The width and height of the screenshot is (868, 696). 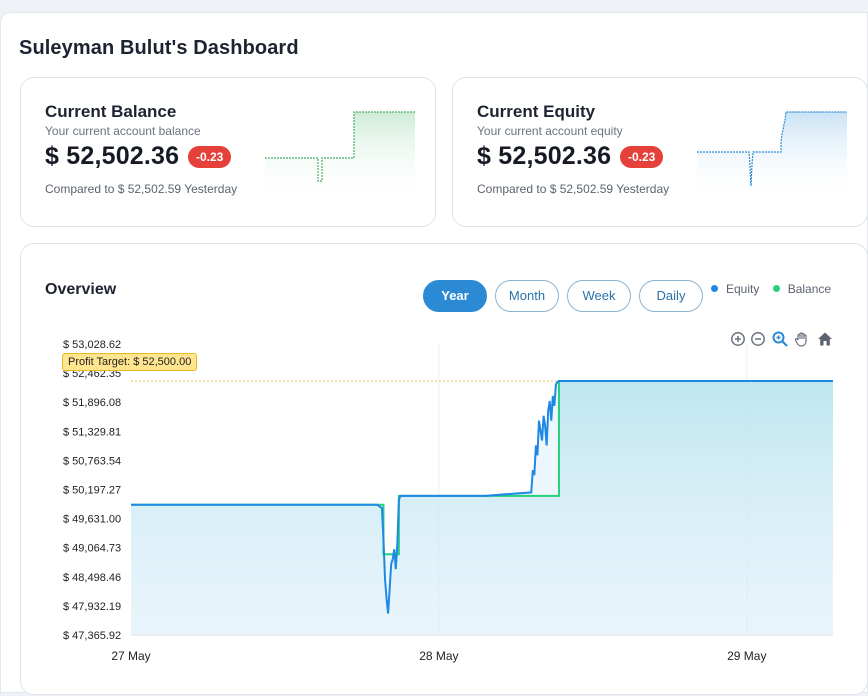 I want to click on balance-spark-line, so click(x=340, y=146).